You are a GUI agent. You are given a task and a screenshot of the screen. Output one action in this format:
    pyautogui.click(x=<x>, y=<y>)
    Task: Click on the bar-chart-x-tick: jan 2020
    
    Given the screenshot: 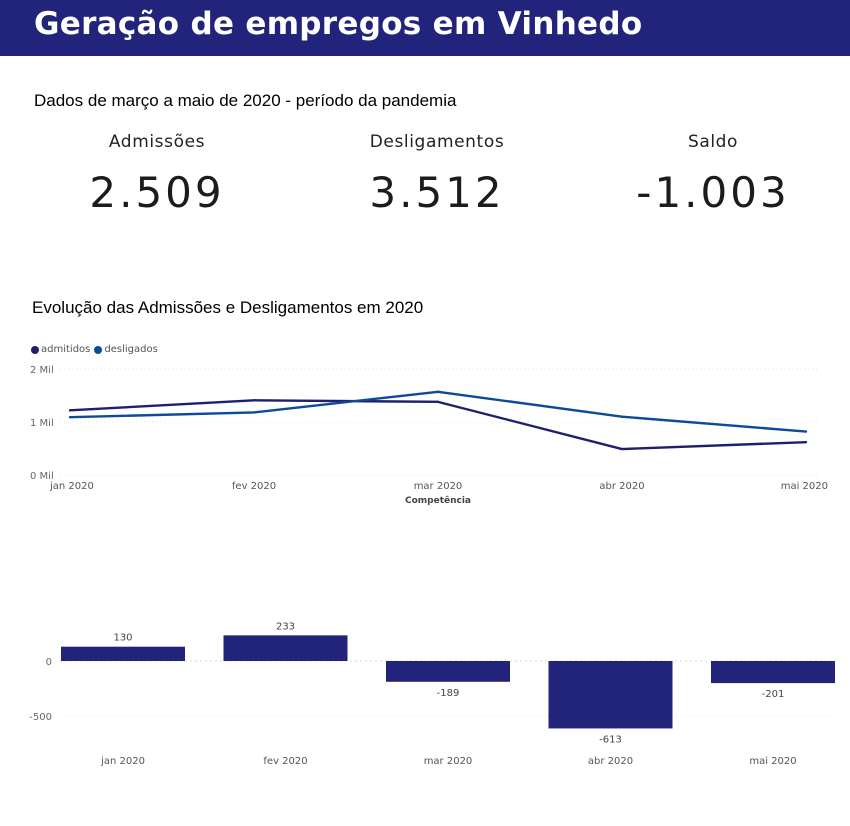 What is the action you would take?
    pyautogui.click(x=122, y=761)
    